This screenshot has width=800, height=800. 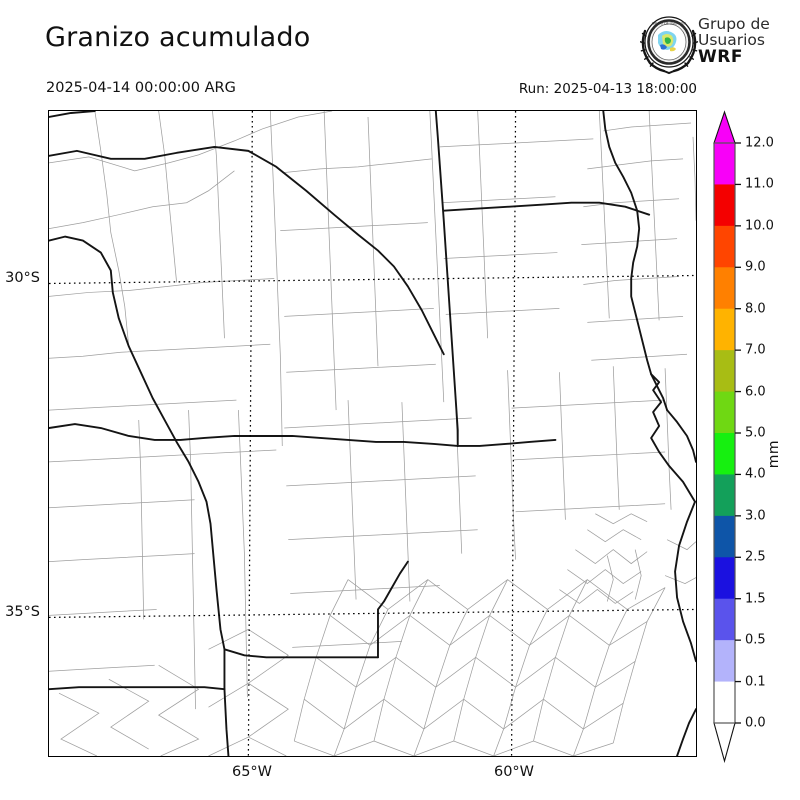 I want to click on gridline-lon-60W, so click(x=513, y=433).